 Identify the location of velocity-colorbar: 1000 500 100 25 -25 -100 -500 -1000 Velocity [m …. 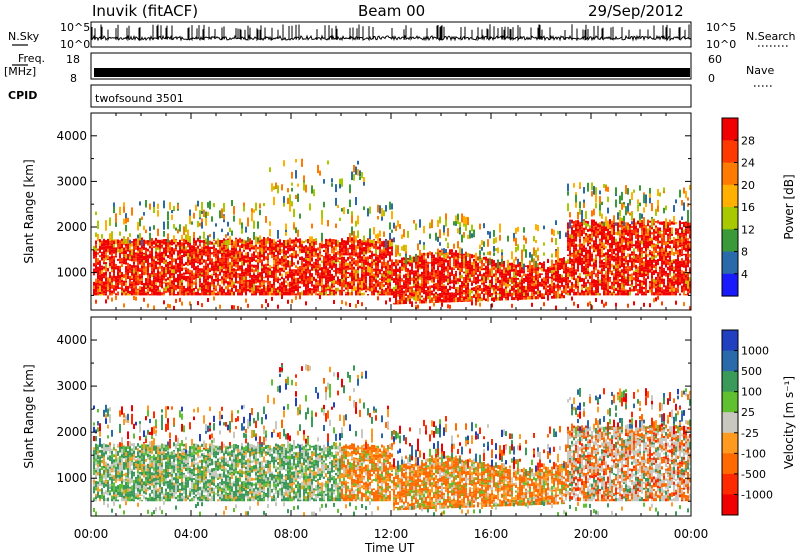
(758, 422).